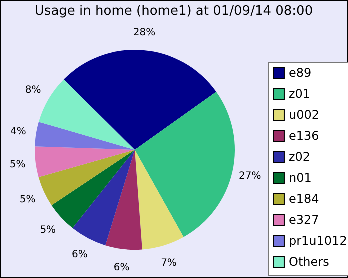 The height and width of the screenshot is (278, 348). Describe the element at coordinates (309, 262) in the screenshot. I see `legend-label: Others` at that location.